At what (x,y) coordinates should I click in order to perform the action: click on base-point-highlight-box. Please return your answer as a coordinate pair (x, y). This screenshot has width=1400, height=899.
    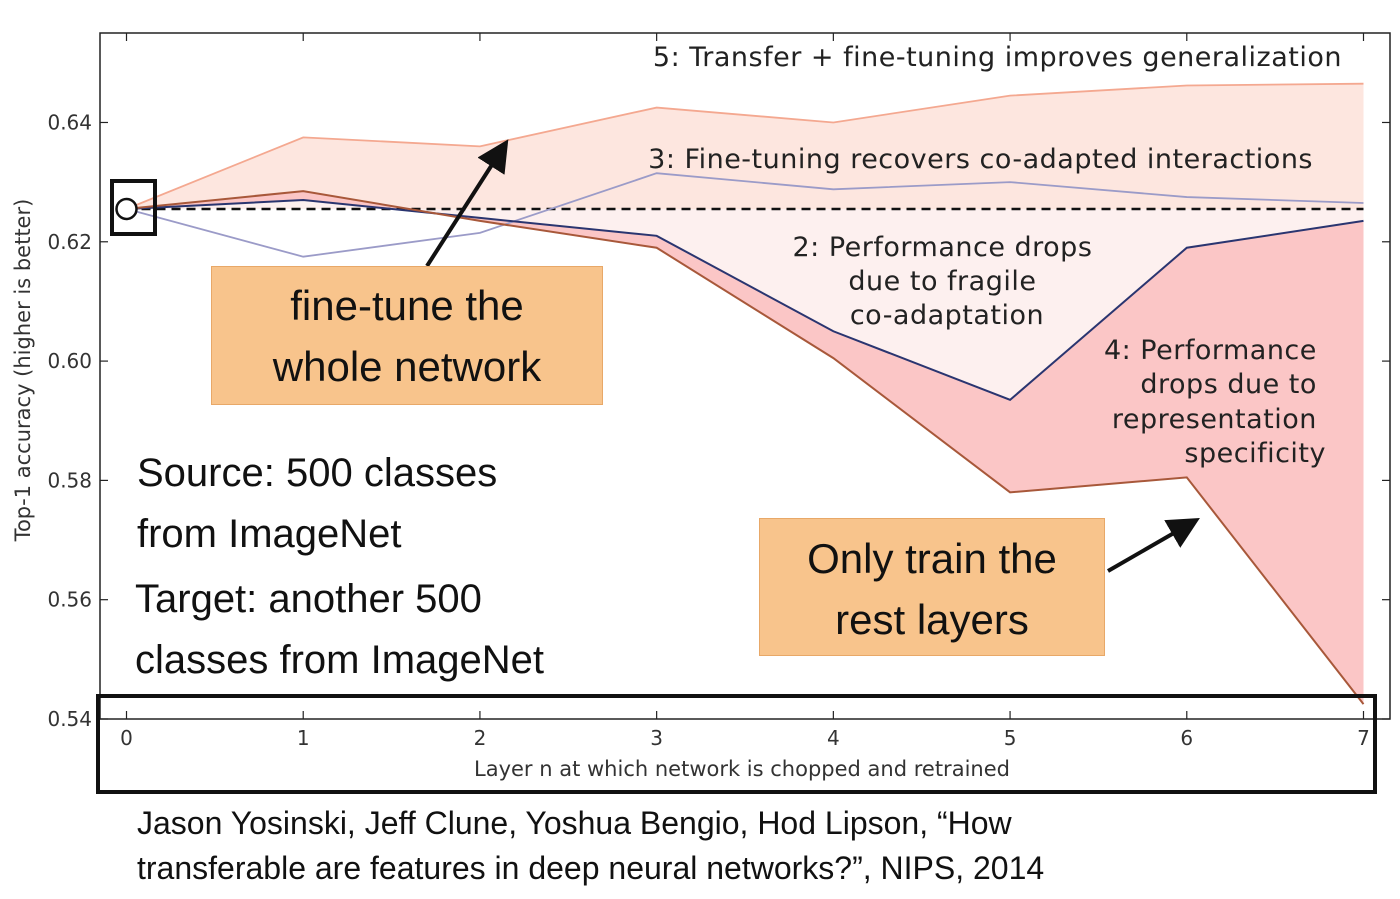
    Looking at the image, I should click on (133, 207).